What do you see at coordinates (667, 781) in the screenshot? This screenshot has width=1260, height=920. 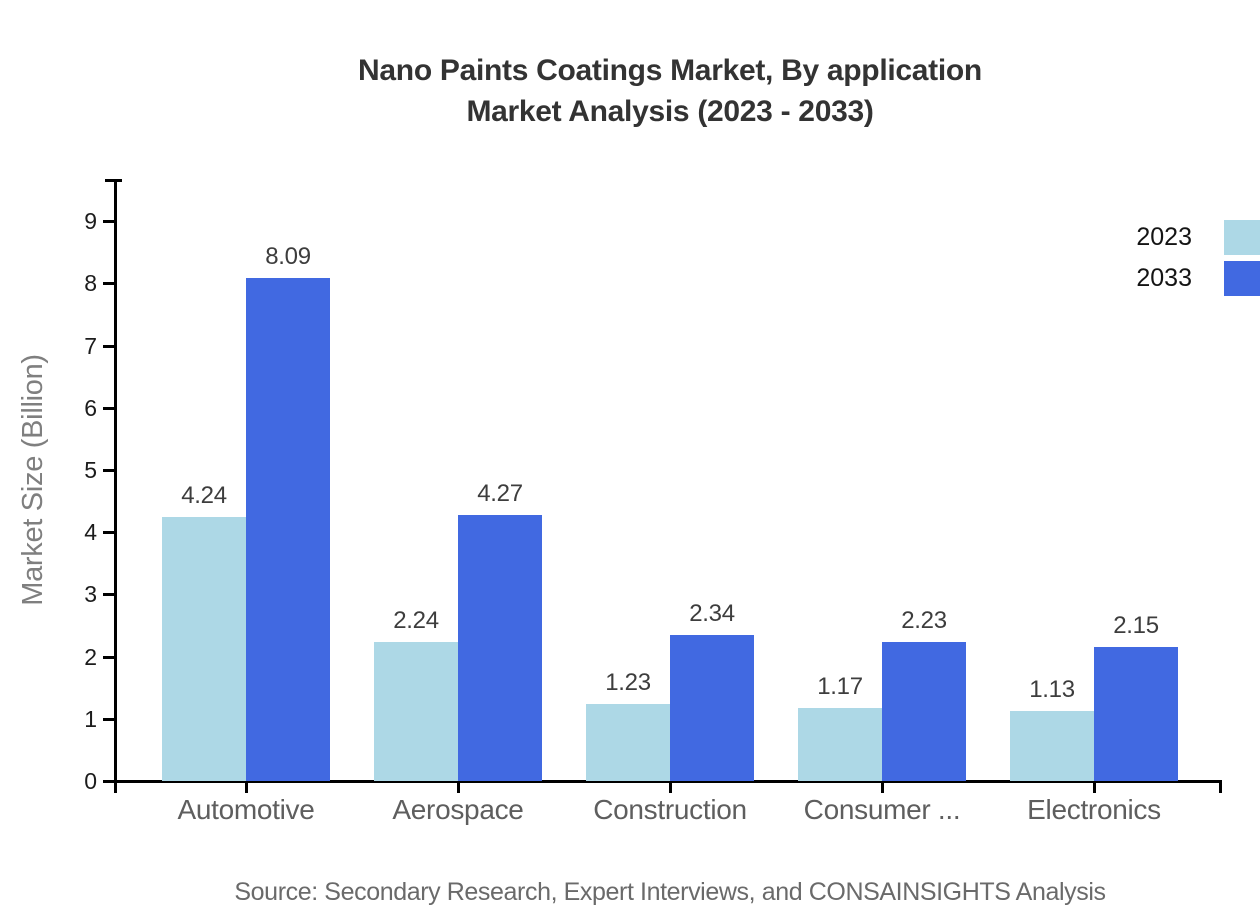 I see `x-axis-line` at bounding box center [667, 781].